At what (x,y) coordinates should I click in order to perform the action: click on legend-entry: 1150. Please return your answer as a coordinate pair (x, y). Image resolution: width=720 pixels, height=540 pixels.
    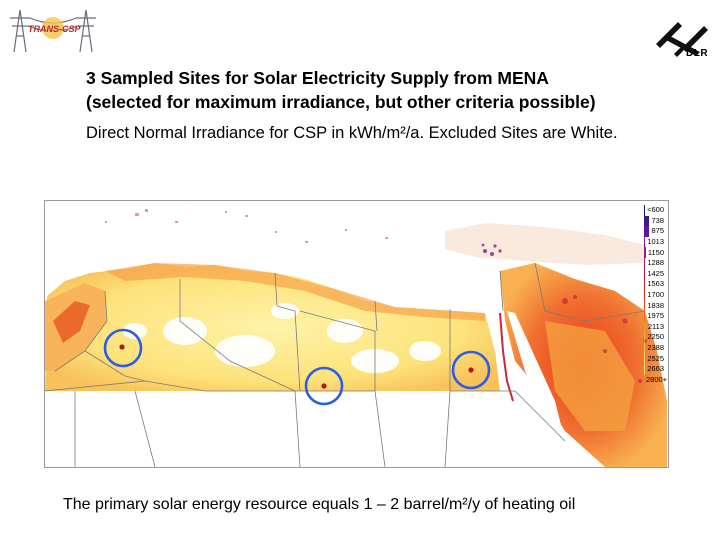
    Looking at the image, I should click on (654, 252).